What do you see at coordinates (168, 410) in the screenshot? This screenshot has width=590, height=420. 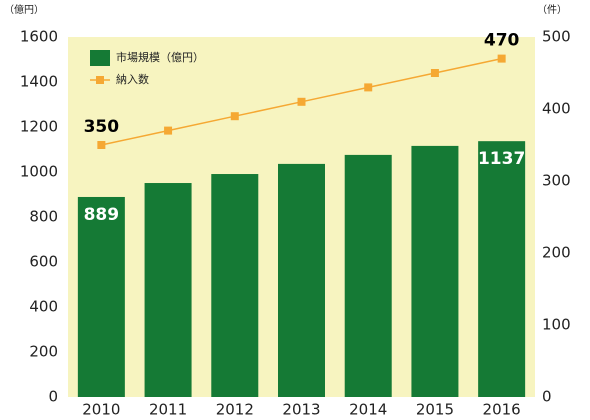 I see `x-tick-label: 2011` at bounding box center [168, 410].